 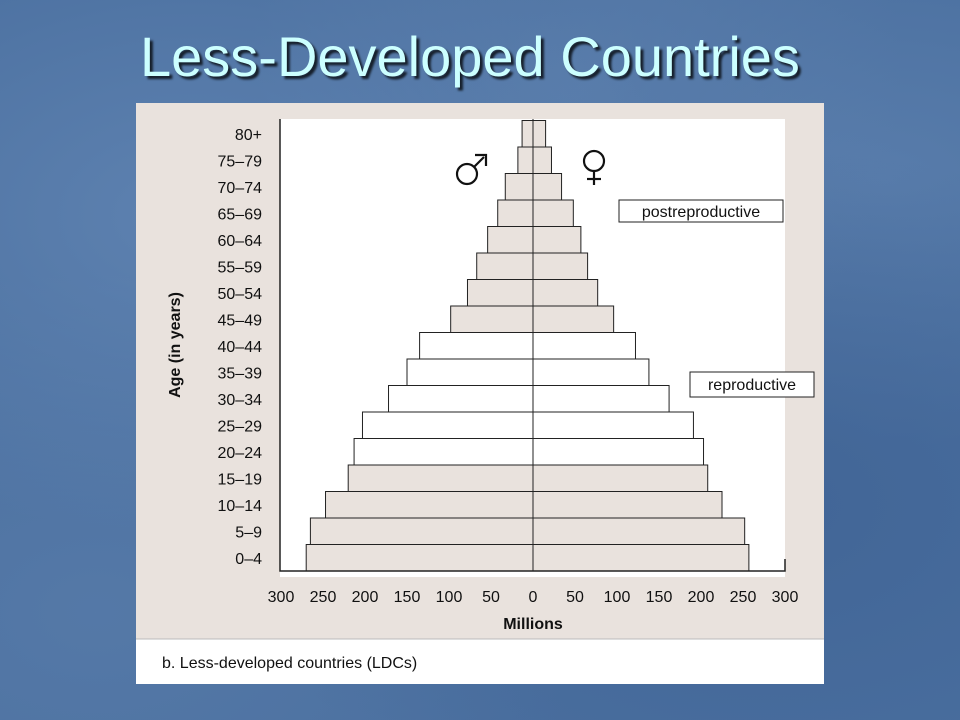 What do you see at coordinates (575, 597) in the screenshot?
I see `x-tick-label-7: 50` at bounding box center [575, 597].